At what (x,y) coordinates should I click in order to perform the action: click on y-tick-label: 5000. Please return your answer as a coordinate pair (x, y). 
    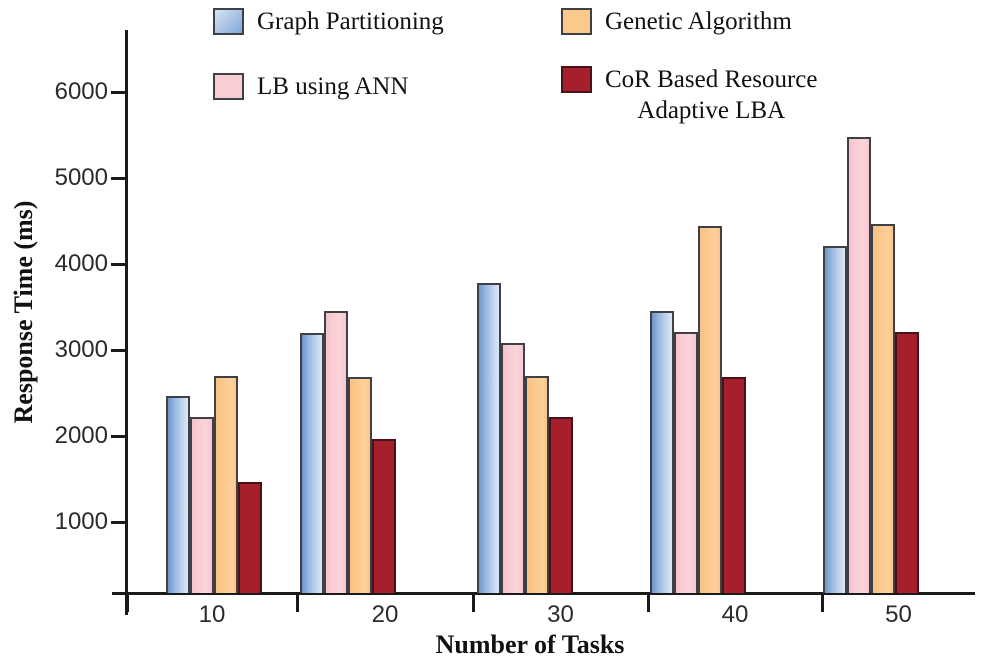
    Looking at the image, I should click on (81, 177).